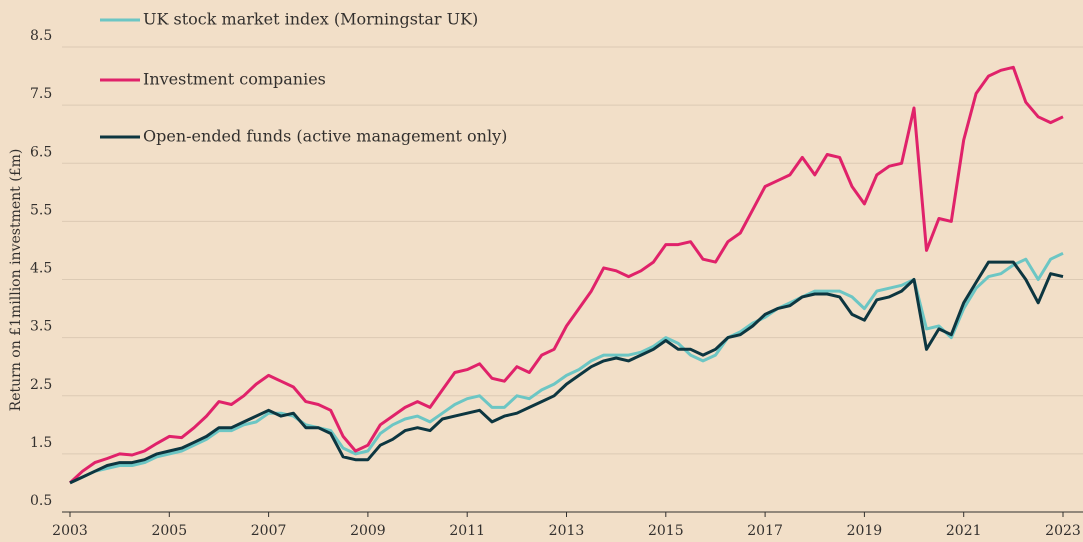 The image size is (1083, 542). What do you see at coordinates (41, 269) in the screenshot?
I see `y-tick-label: 4.5` at bounding box center [41, 269].